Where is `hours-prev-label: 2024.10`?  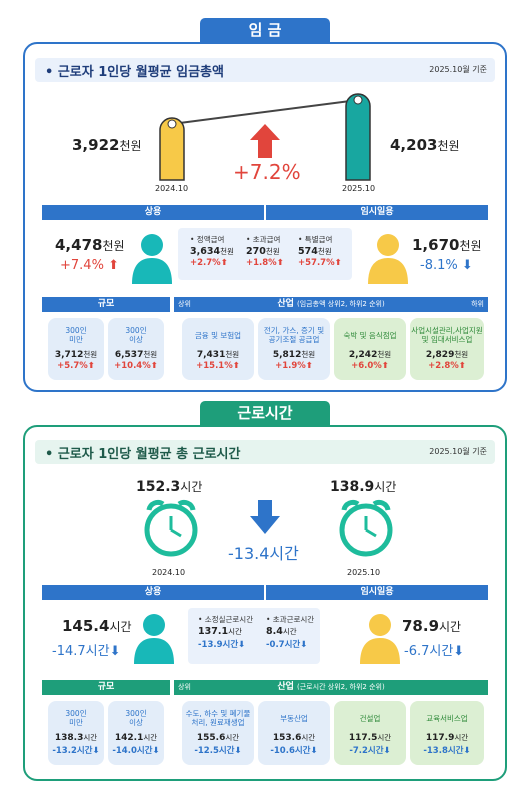 hours-prev-label: 2024.10 is located at coordinates (169, 572).